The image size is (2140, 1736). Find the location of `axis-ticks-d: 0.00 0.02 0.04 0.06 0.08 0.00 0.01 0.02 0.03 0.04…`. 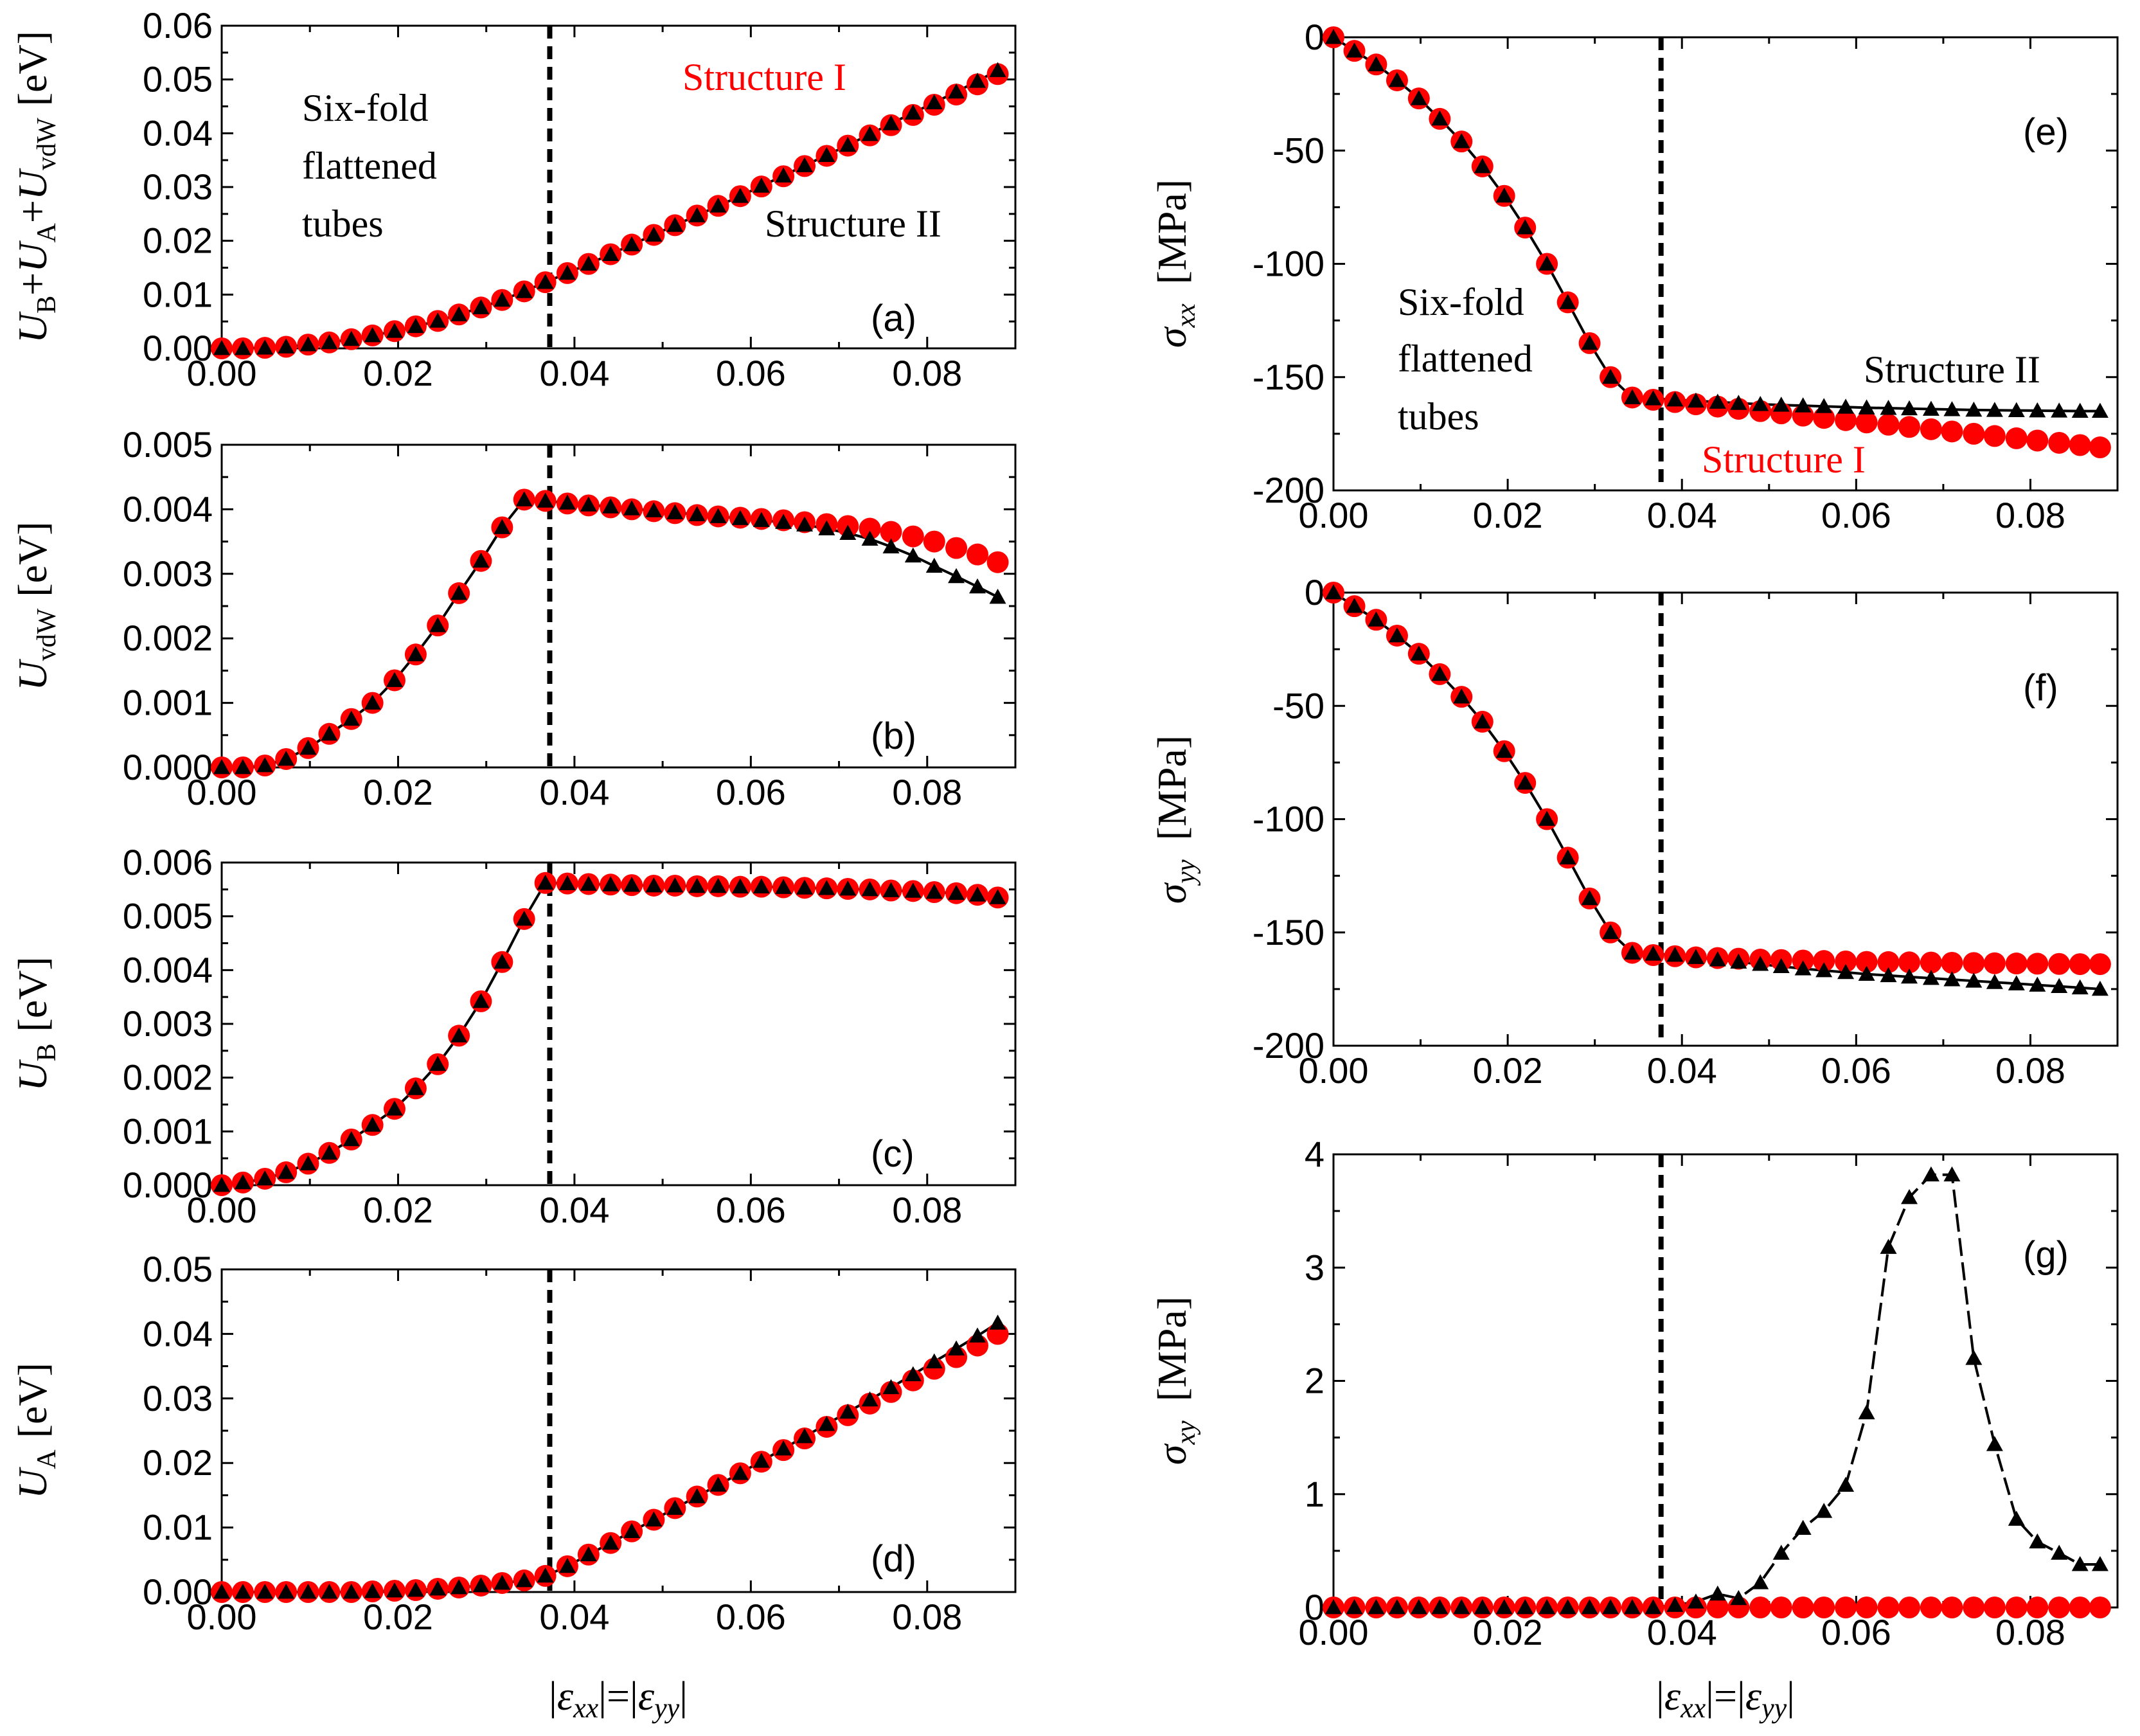

axis-ticks-d: 0.00 0.02 0.04 0.06 0.08 0.00 0.01 0.02 0.03 0.04… is located at coordinates (579, 1443).